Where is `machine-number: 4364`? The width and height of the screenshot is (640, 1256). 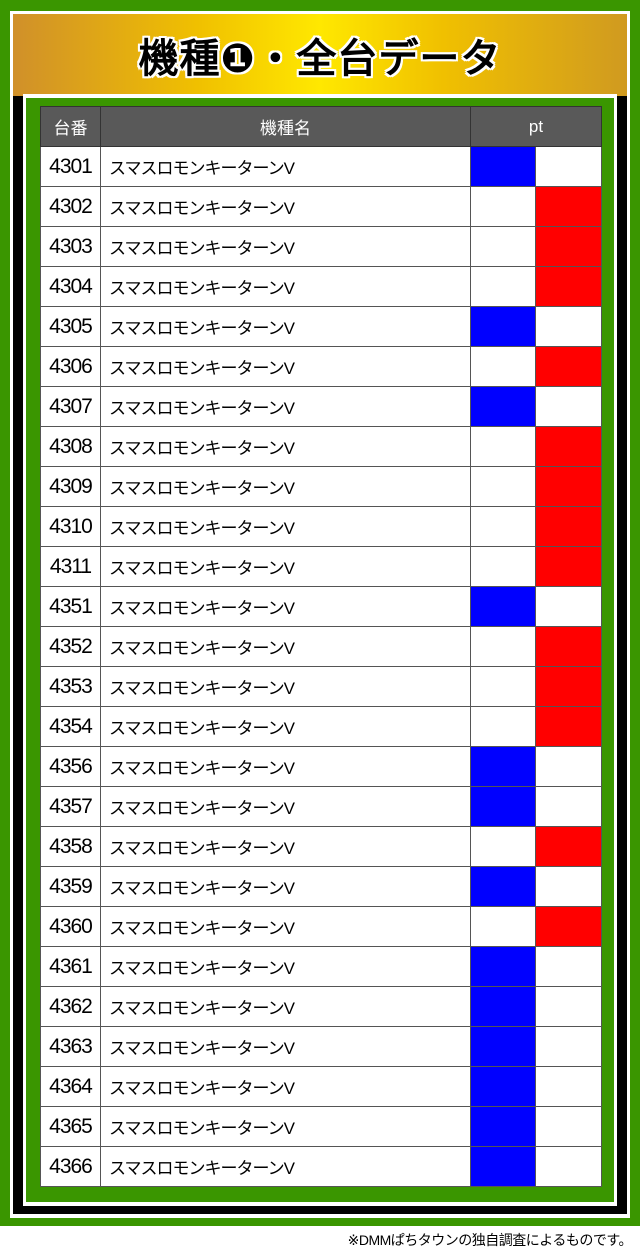 machine-number: 4364 is located at coordinates (70, 1086).